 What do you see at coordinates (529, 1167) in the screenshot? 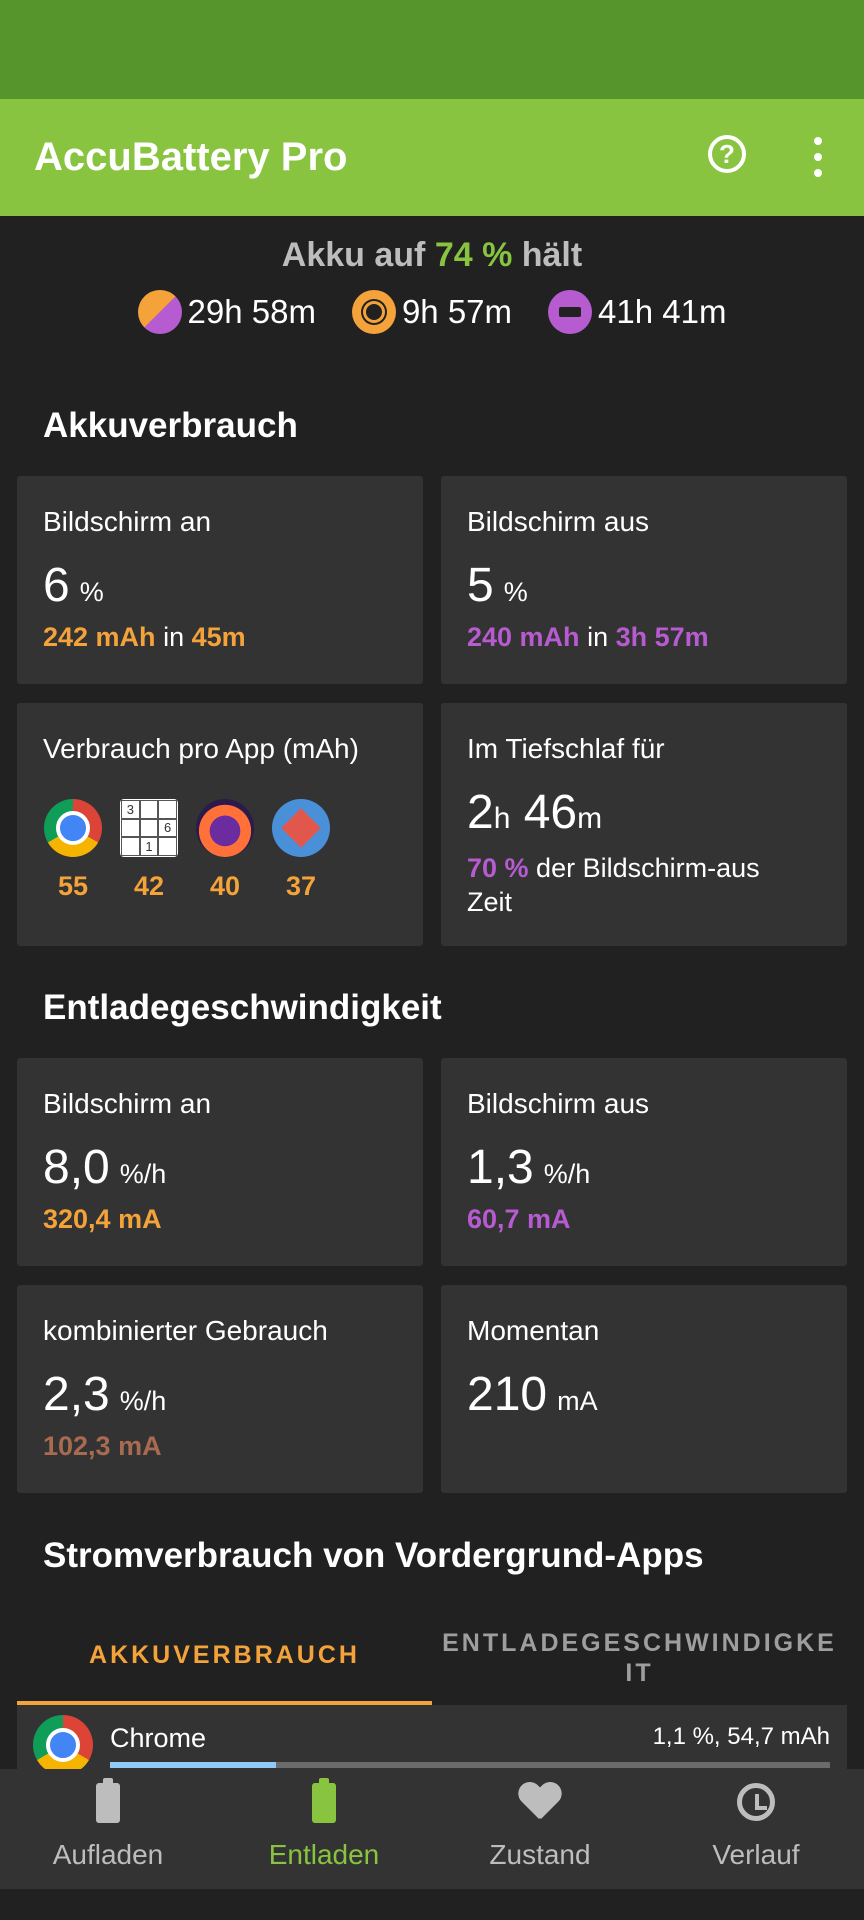
I see `card-value: 1,3 %/h` at bounding box center [529, 1167].